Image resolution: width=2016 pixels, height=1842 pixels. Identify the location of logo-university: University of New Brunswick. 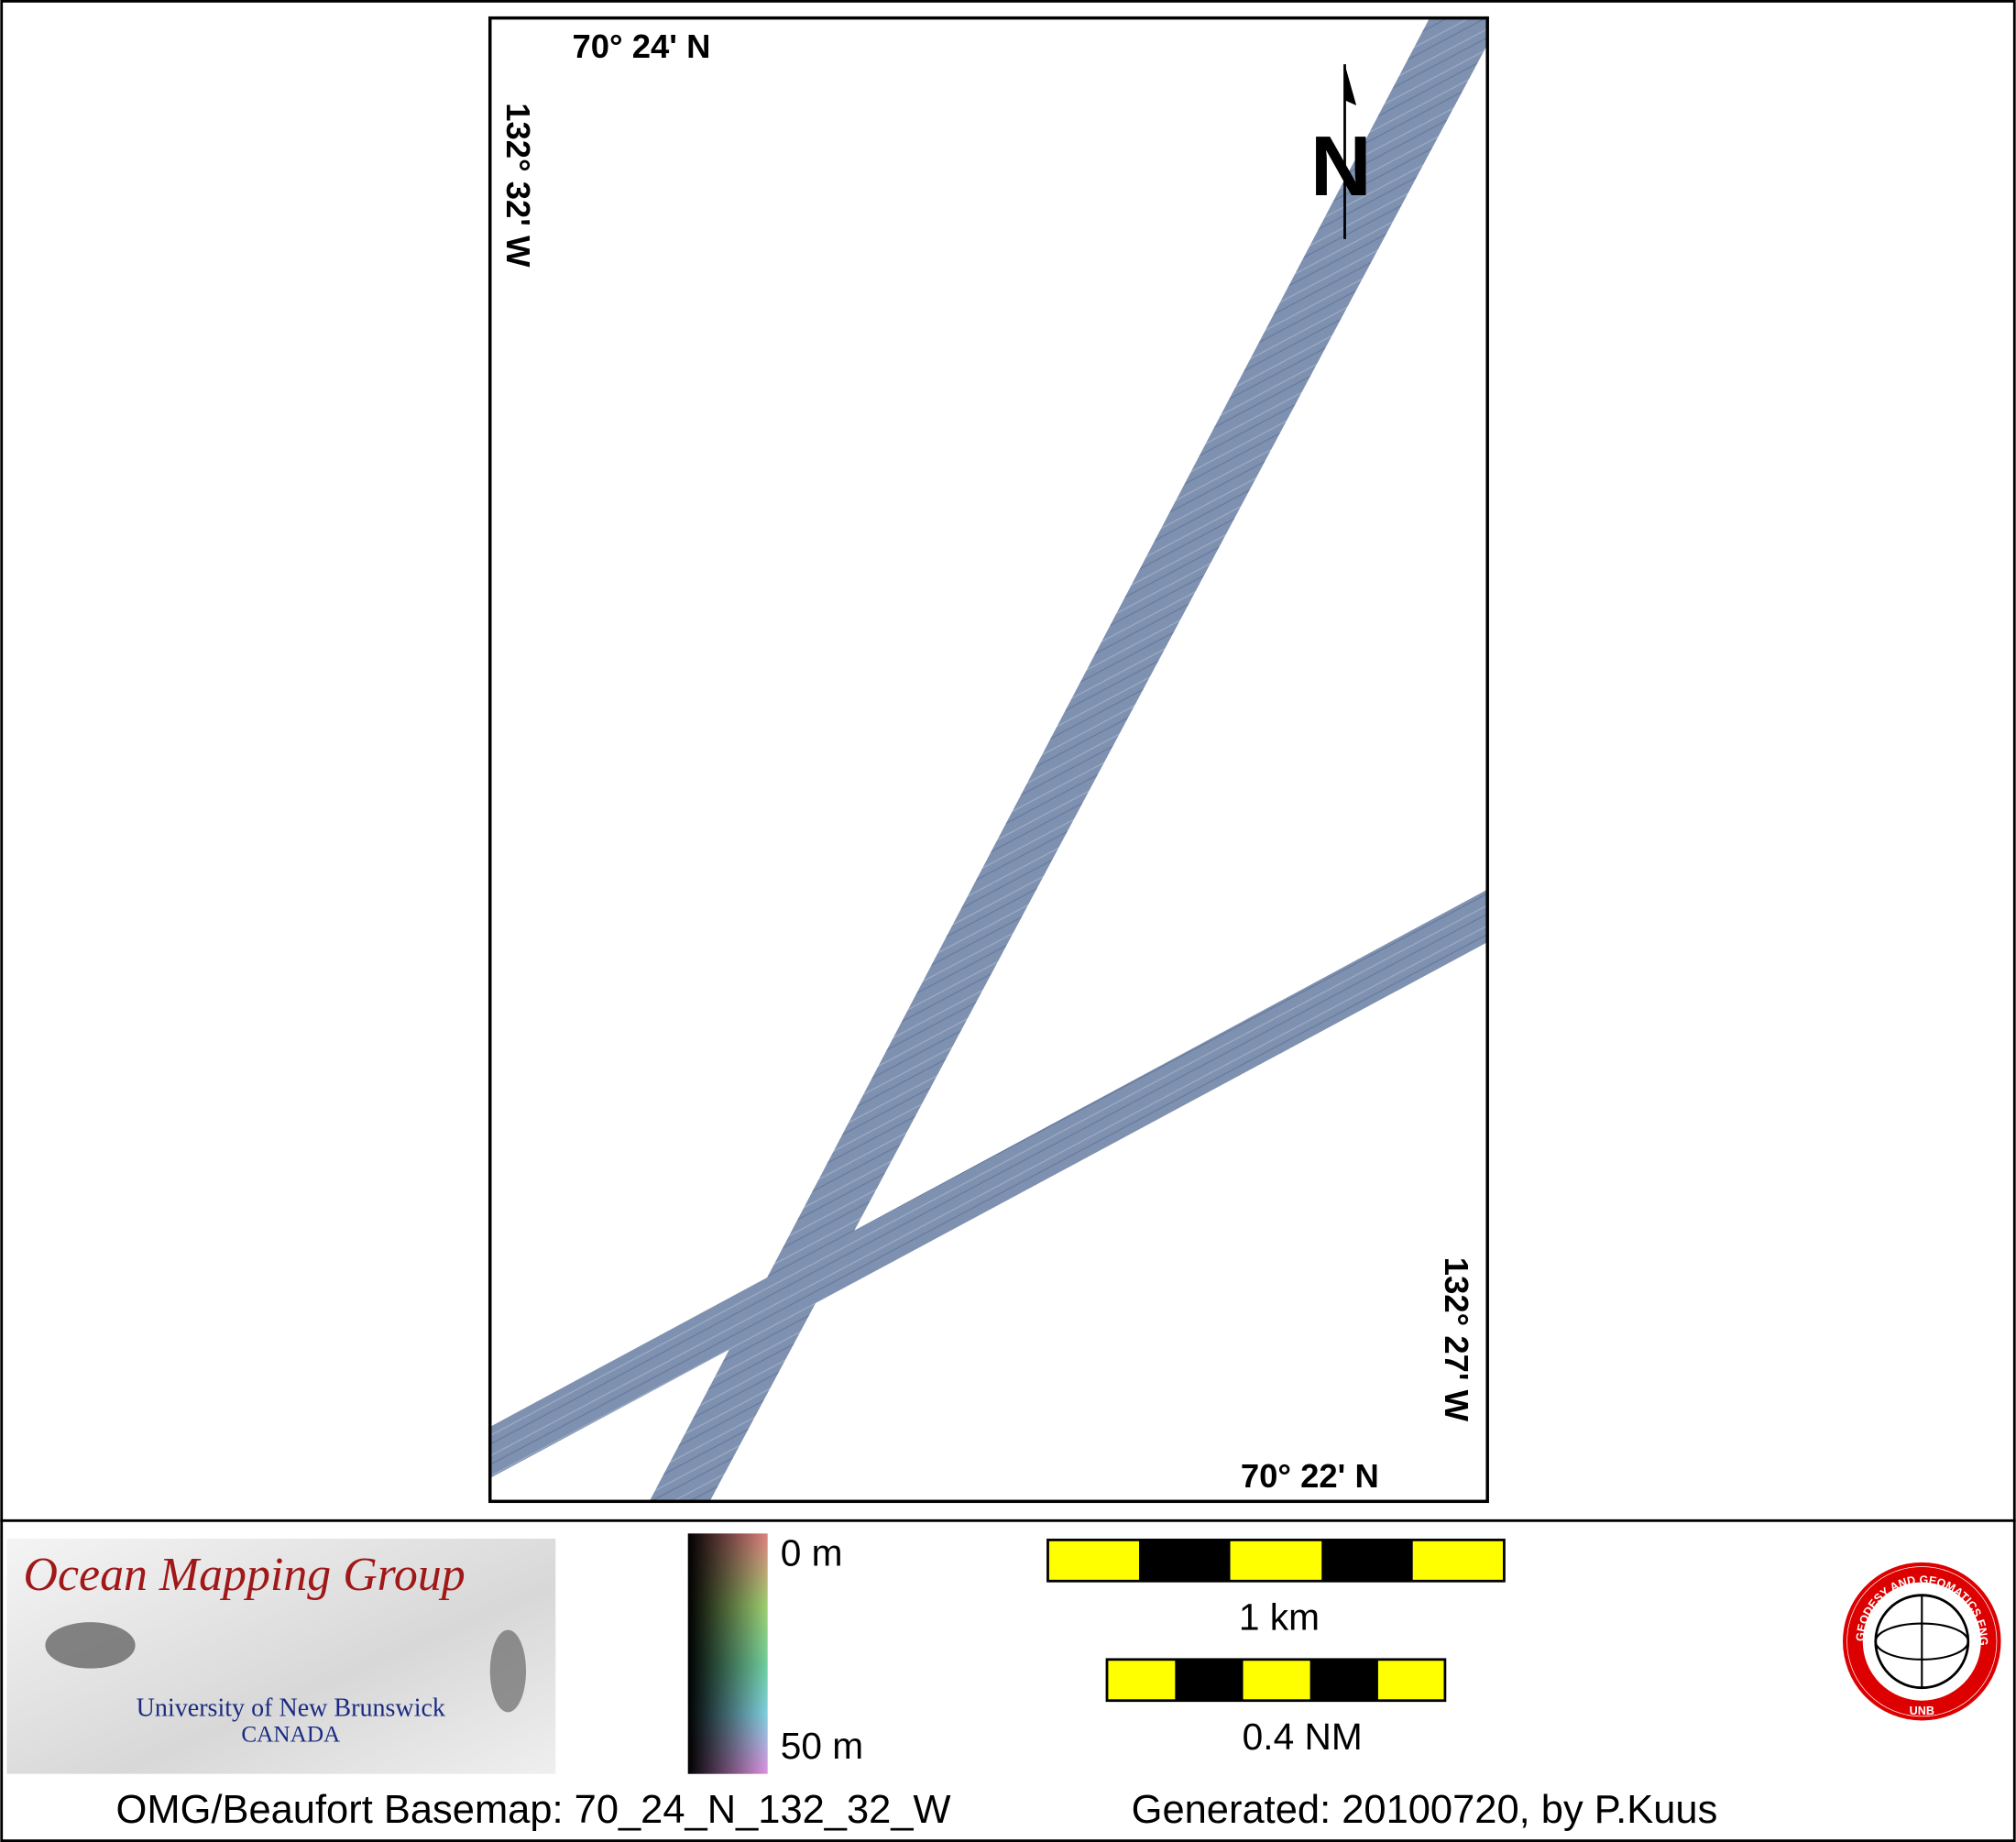
(291, 1709).